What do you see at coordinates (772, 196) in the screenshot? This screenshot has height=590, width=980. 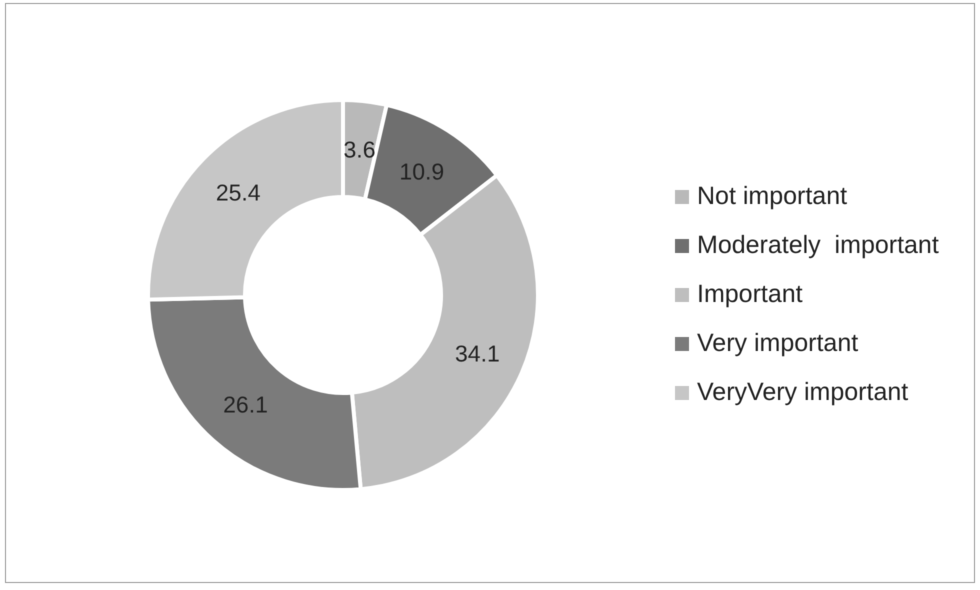 I see `legend-label: Not important` at bounding box center [772, 196].